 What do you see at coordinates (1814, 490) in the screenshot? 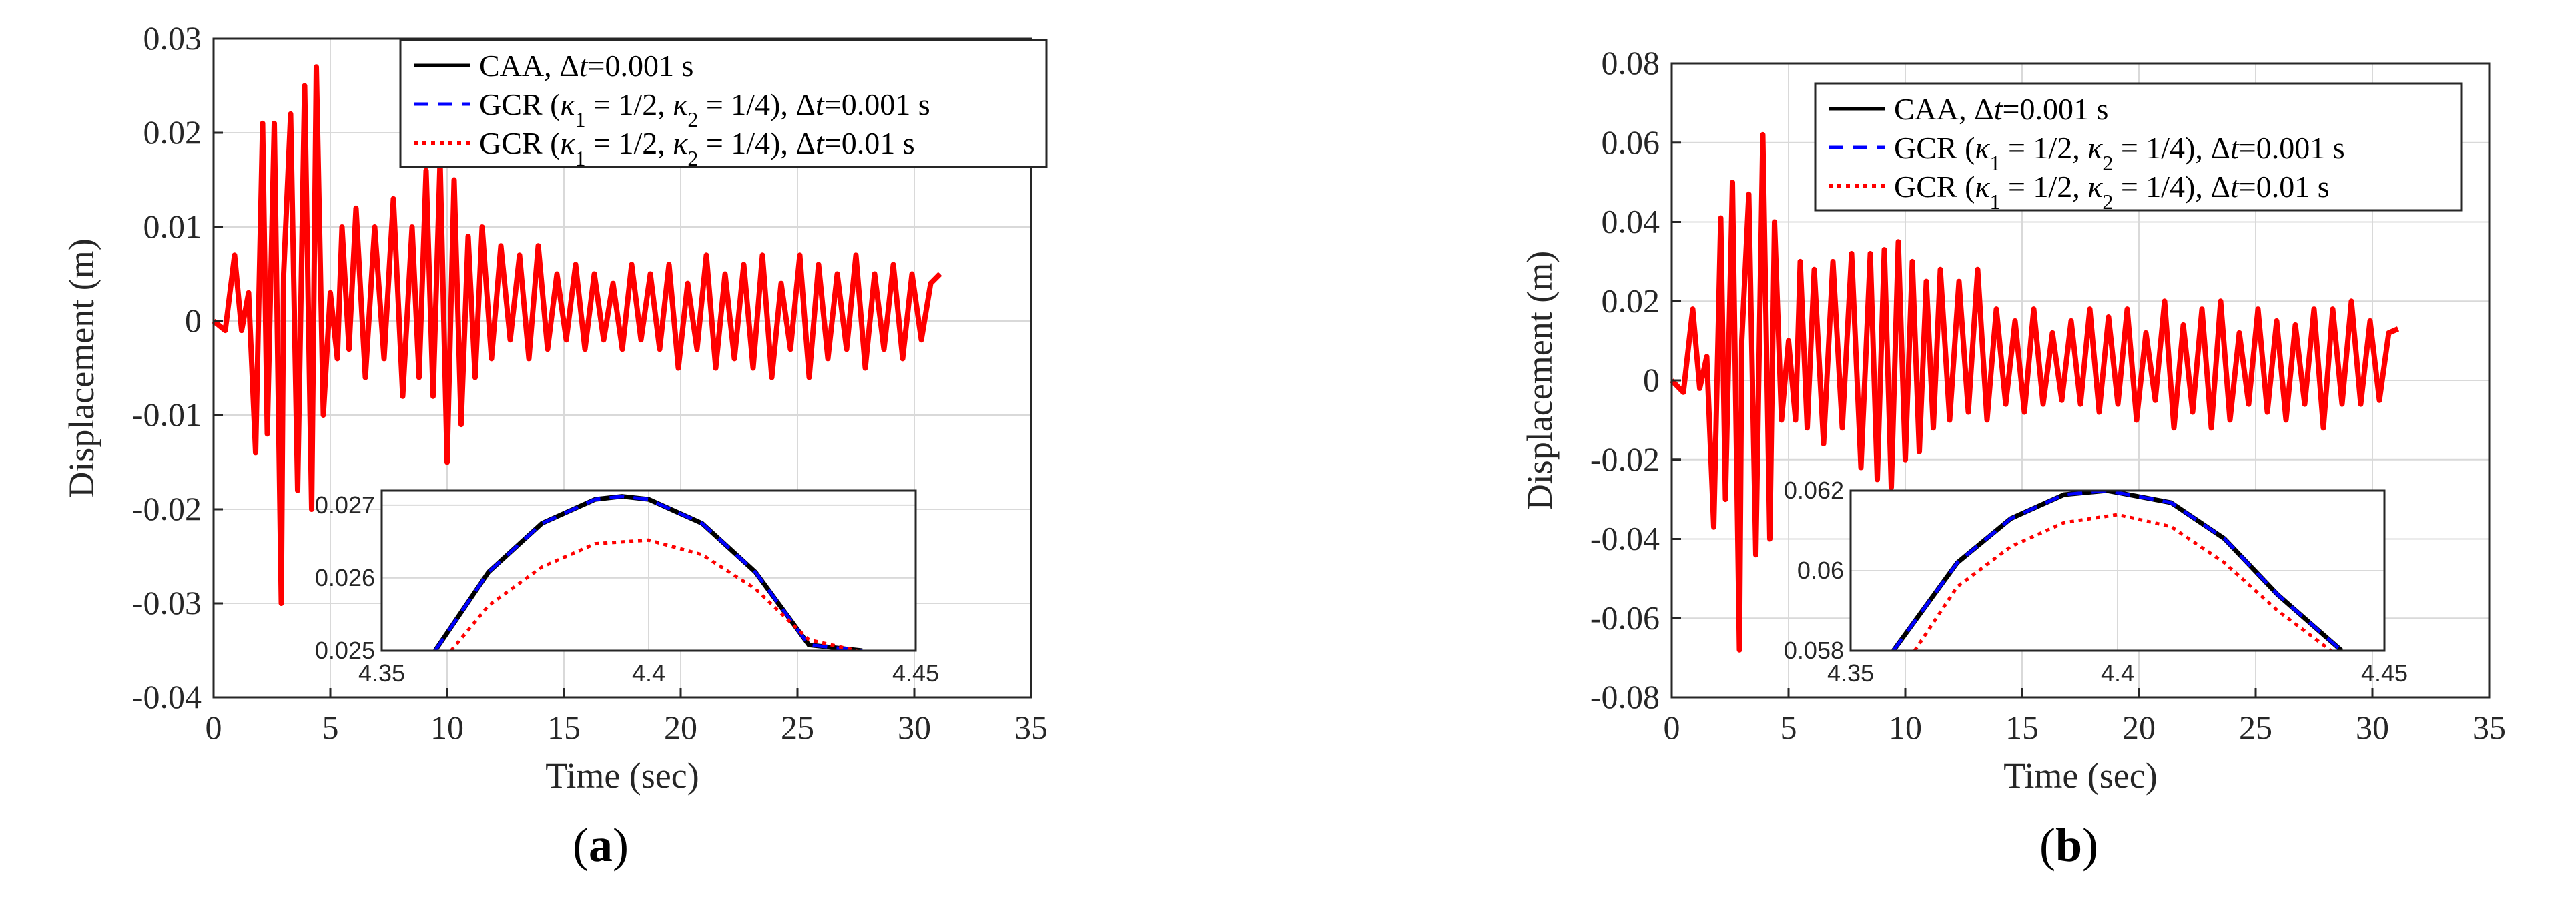
I see `inset-y-tick-label: 0.062` at bounding box center [1814, 490].